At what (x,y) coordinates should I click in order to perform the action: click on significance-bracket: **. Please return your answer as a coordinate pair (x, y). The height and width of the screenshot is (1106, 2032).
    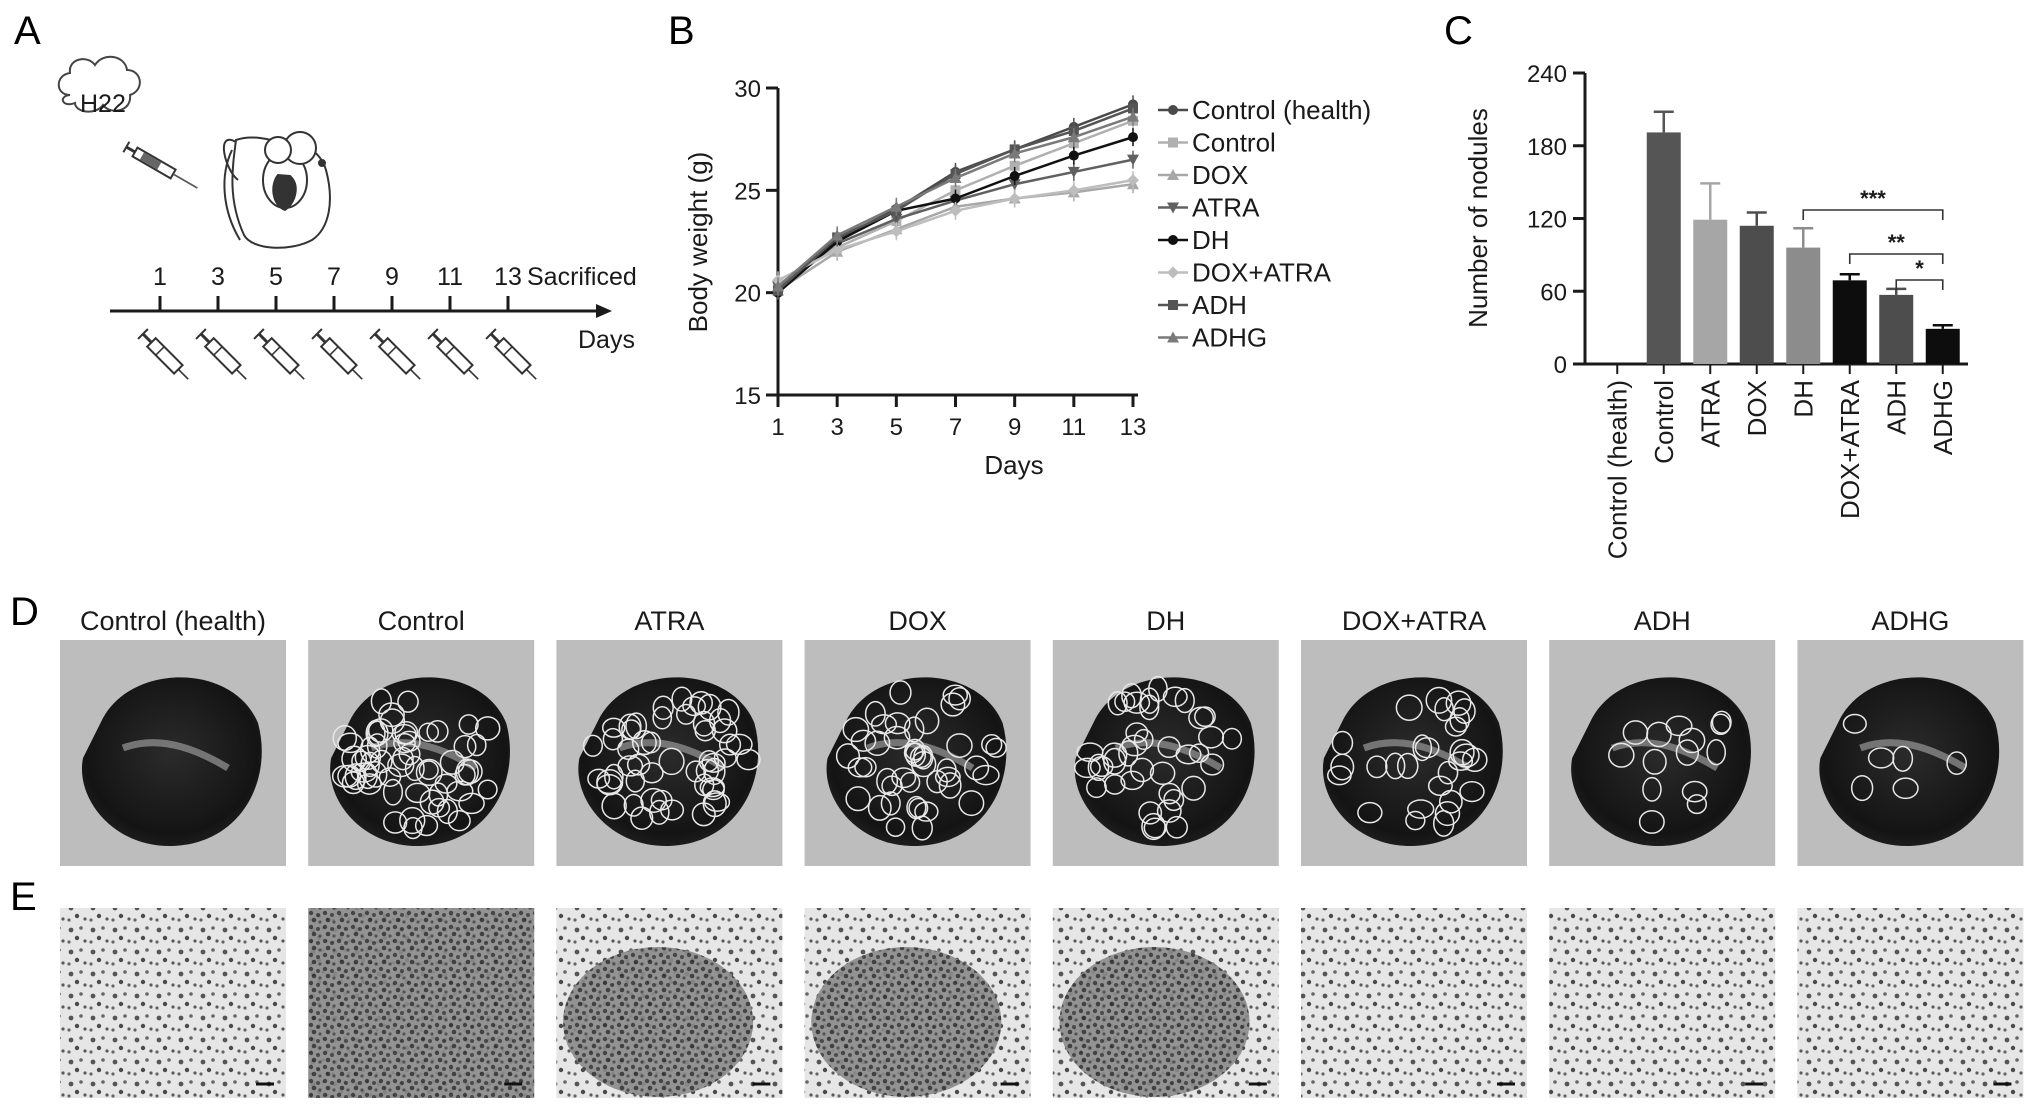
    Looking at the image, I should click on (1896, 247).